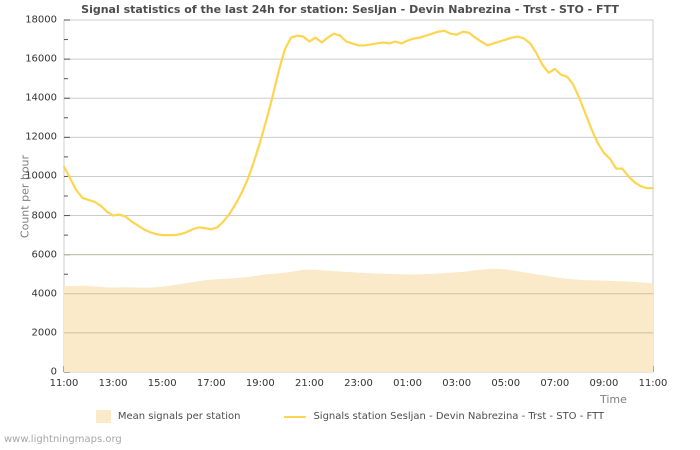  Describe the element at coordinates (457, 383) in the screenshot. I see `x-tick-label: 03:00` at that location.